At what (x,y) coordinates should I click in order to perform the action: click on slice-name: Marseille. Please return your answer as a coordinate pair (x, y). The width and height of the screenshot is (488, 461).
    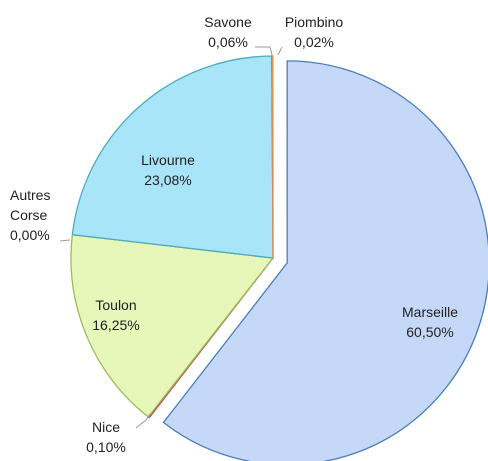
    Looking at the image, I should click on (430, 312).